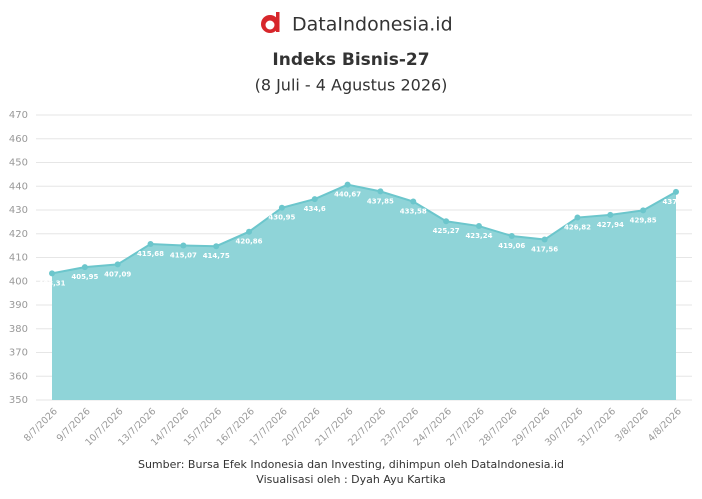 Image resolution: width=702 pixels, height=499 pixels. Describe the element at coordinates (350, 60) in the screenshot. I see `chart-title: Indeks Bisnis-27` at that location.